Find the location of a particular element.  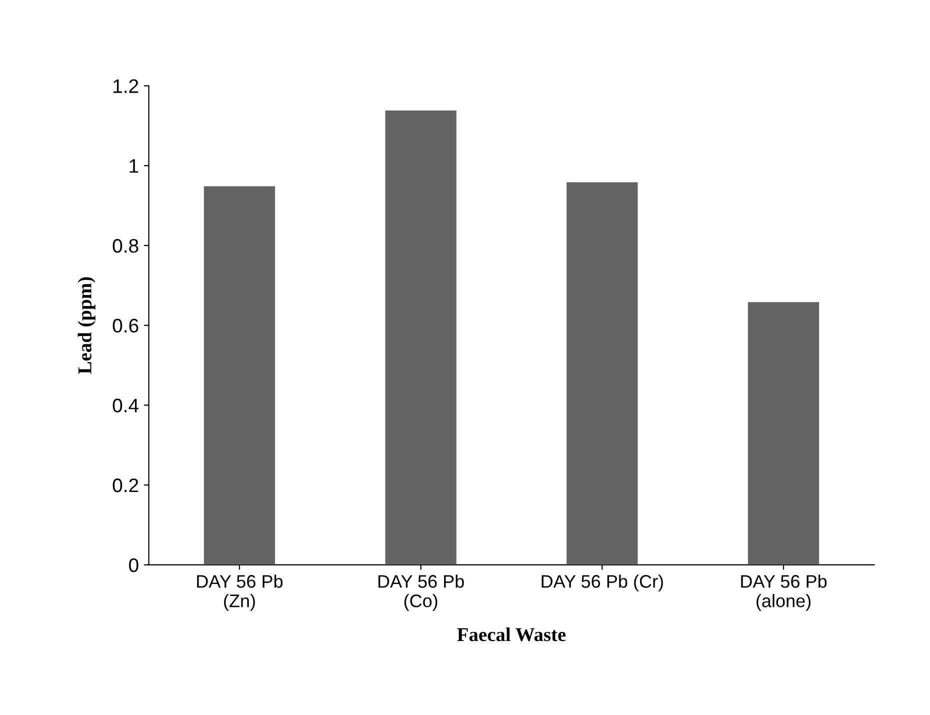

y-tick-label: 0.4 is located at coordinates (125, 405).